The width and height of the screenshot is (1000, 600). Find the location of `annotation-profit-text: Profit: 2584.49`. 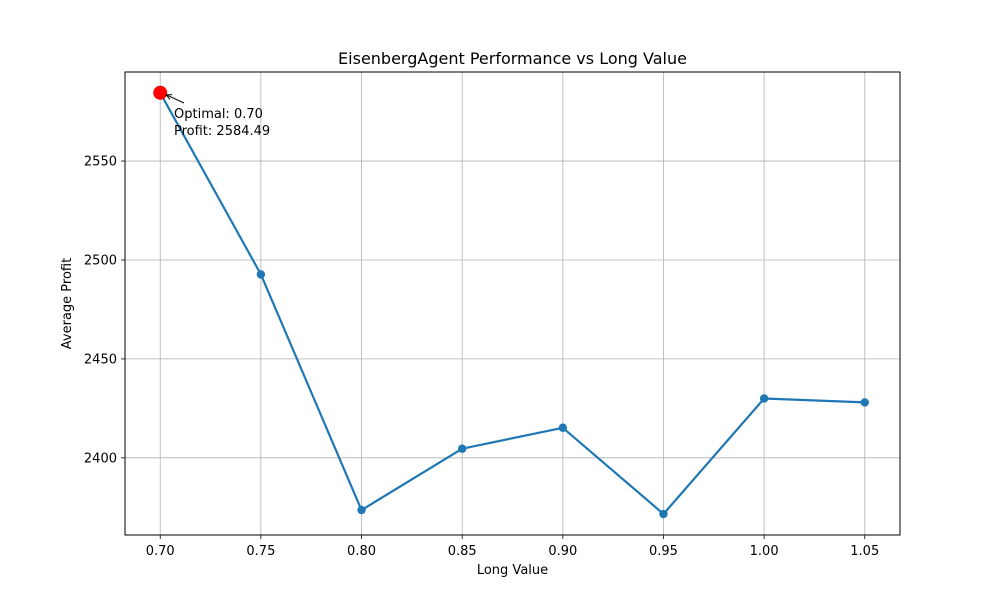

annotation-profit-text: Profit: 2584.49 is located at coordinates (222, 131).